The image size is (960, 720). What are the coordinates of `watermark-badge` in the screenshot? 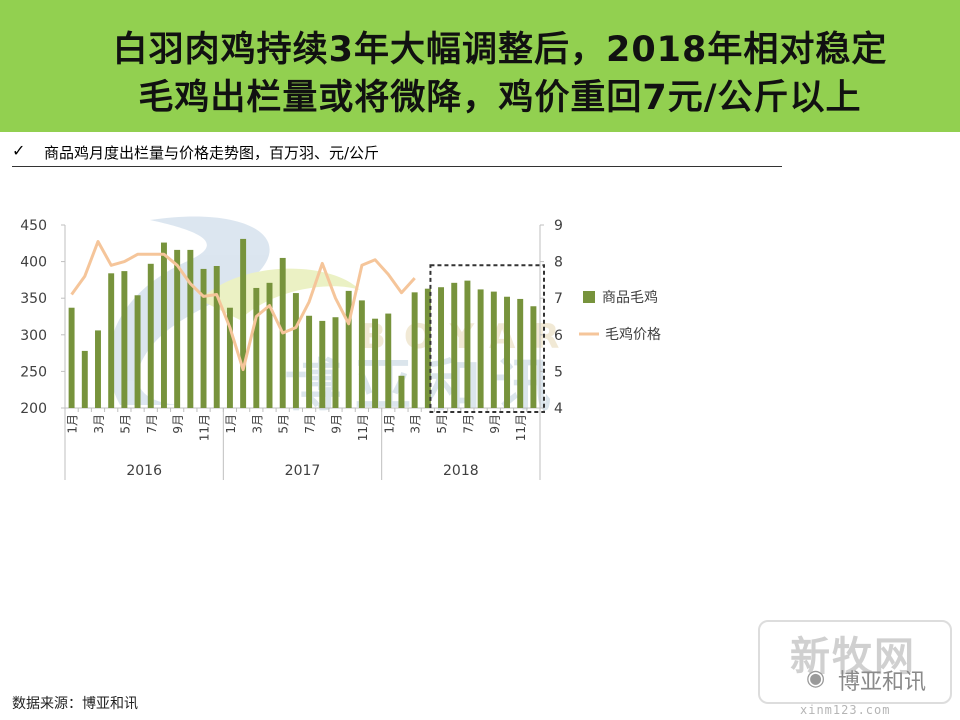 It's located at (855, 662).